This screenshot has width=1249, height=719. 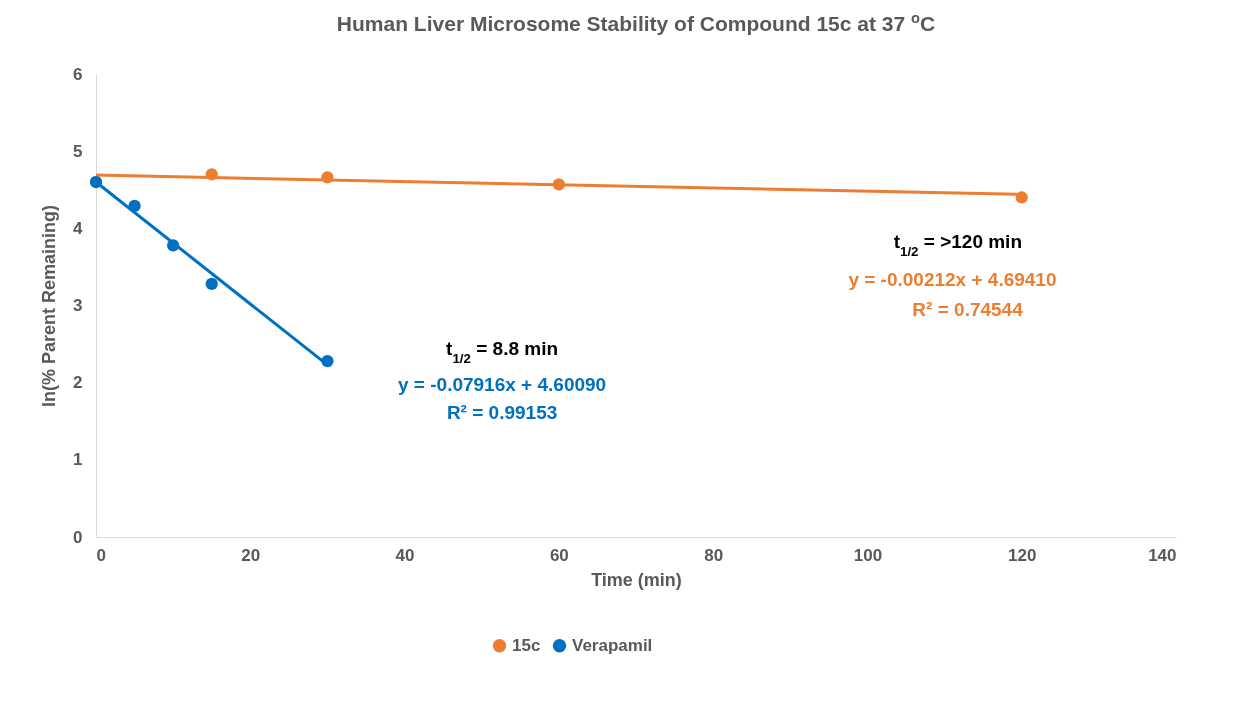 I want to click on y-tick-label: 5, so click(x=78, y=151).